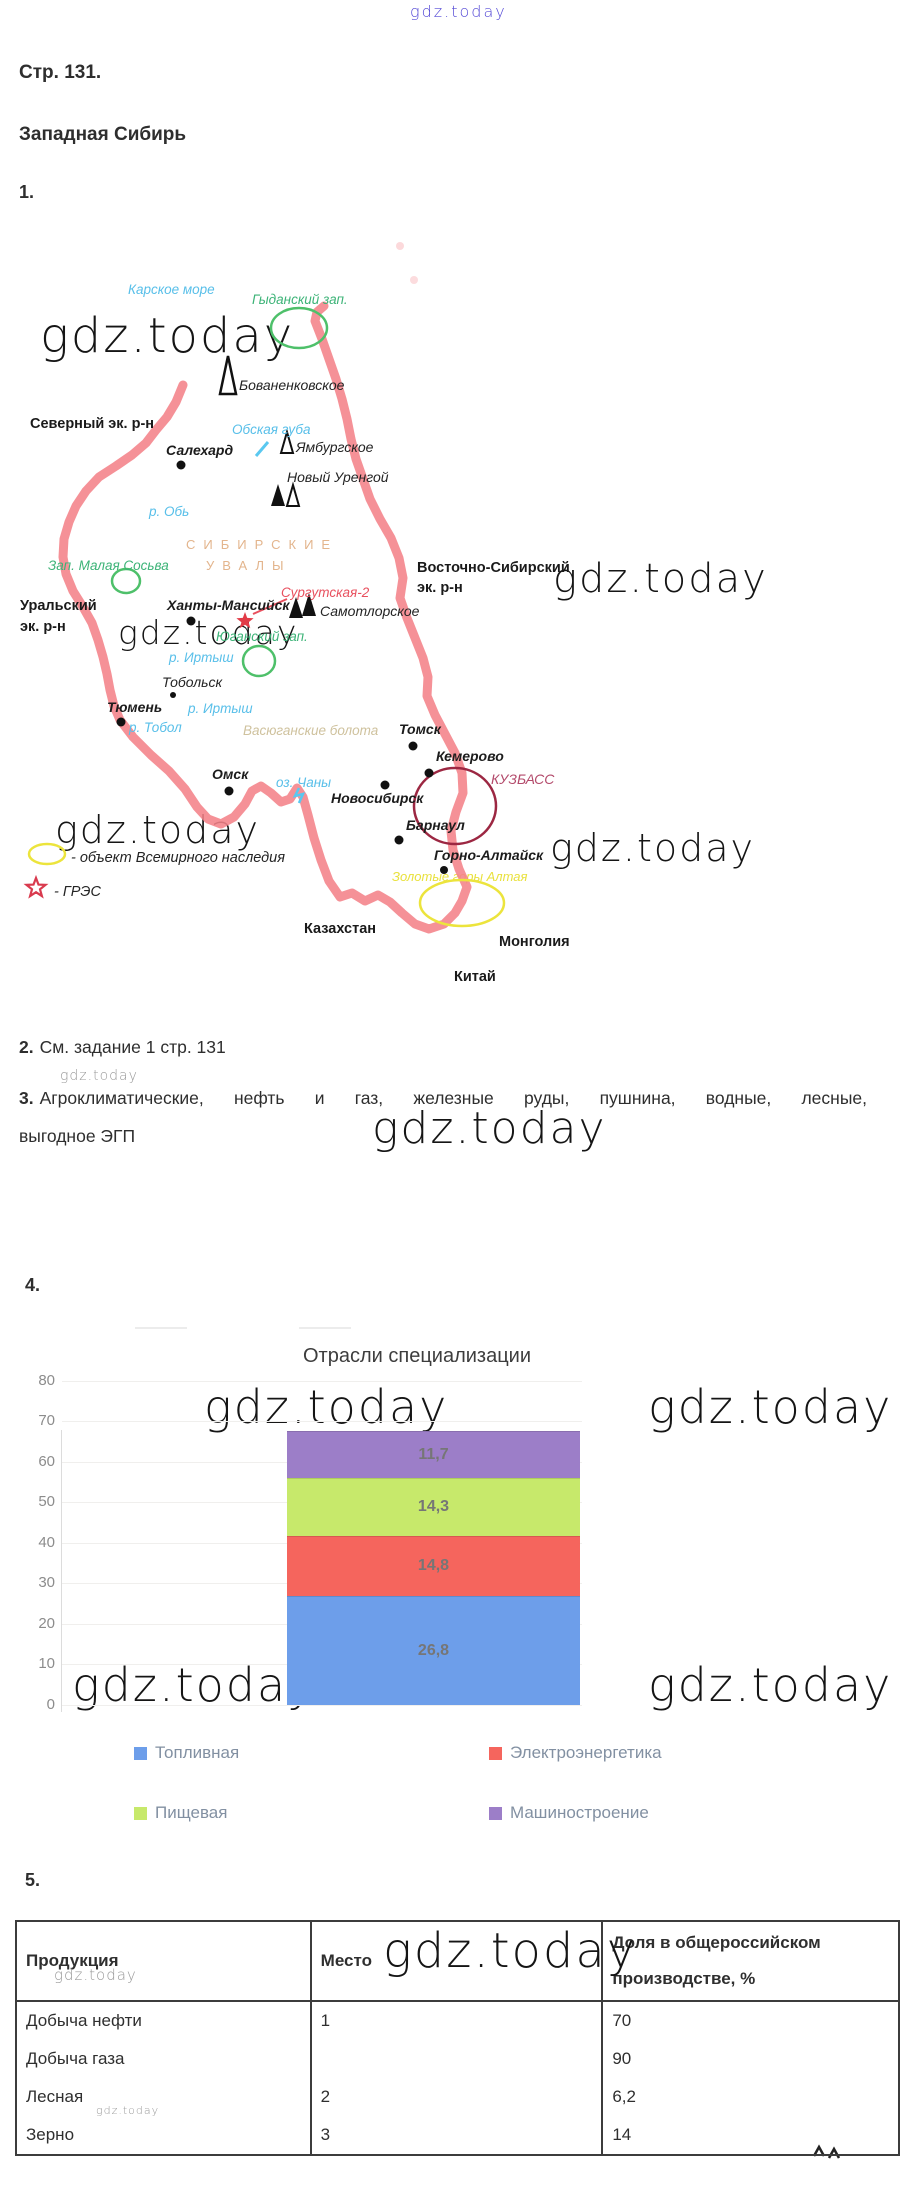  What do you see at coordinates (470, 756) in the screenshot?
I see `map-label-kemerovo: Кемерово` at bounding box center [470, 756].